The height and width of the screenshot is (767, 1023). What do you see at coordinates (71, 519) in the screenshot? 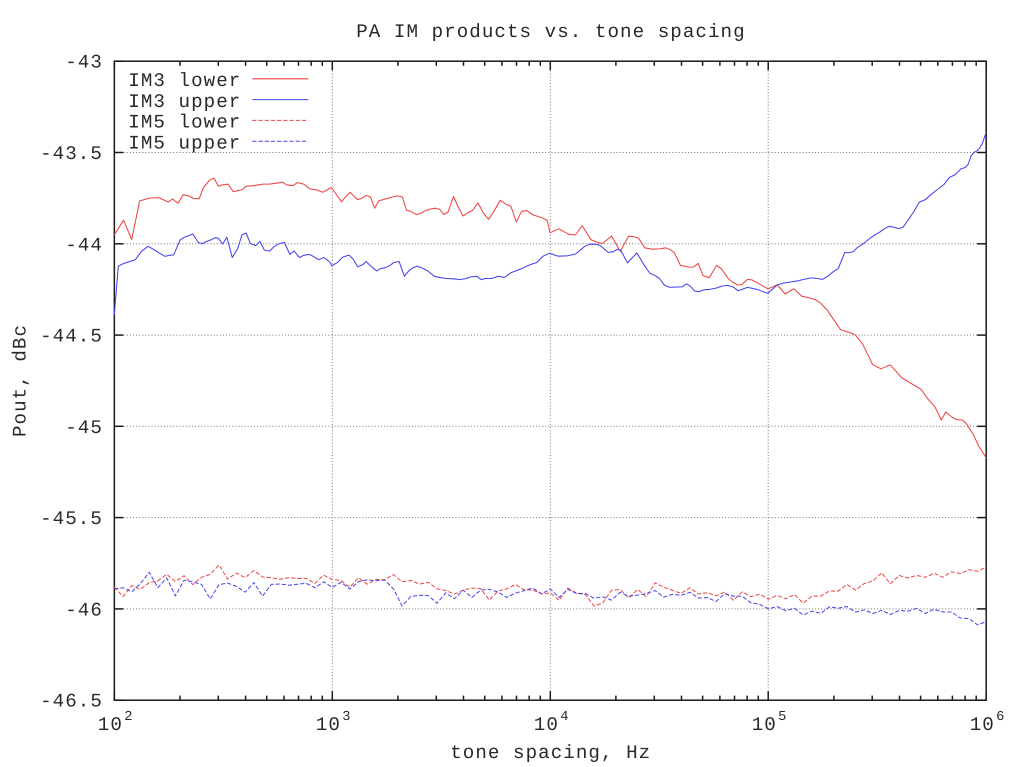
I see `svg-text: -45.5` at bounding box center [71, 519].